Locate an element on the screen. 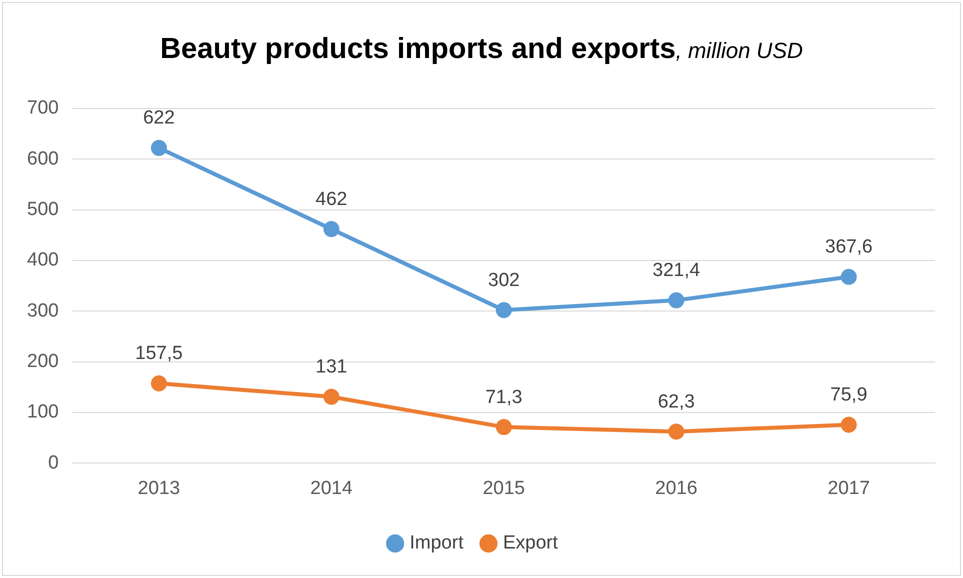 Image resolution: width=963 pixels, height=578 pixels. y-tick-label: 0 is located at coordinates (53, 463).